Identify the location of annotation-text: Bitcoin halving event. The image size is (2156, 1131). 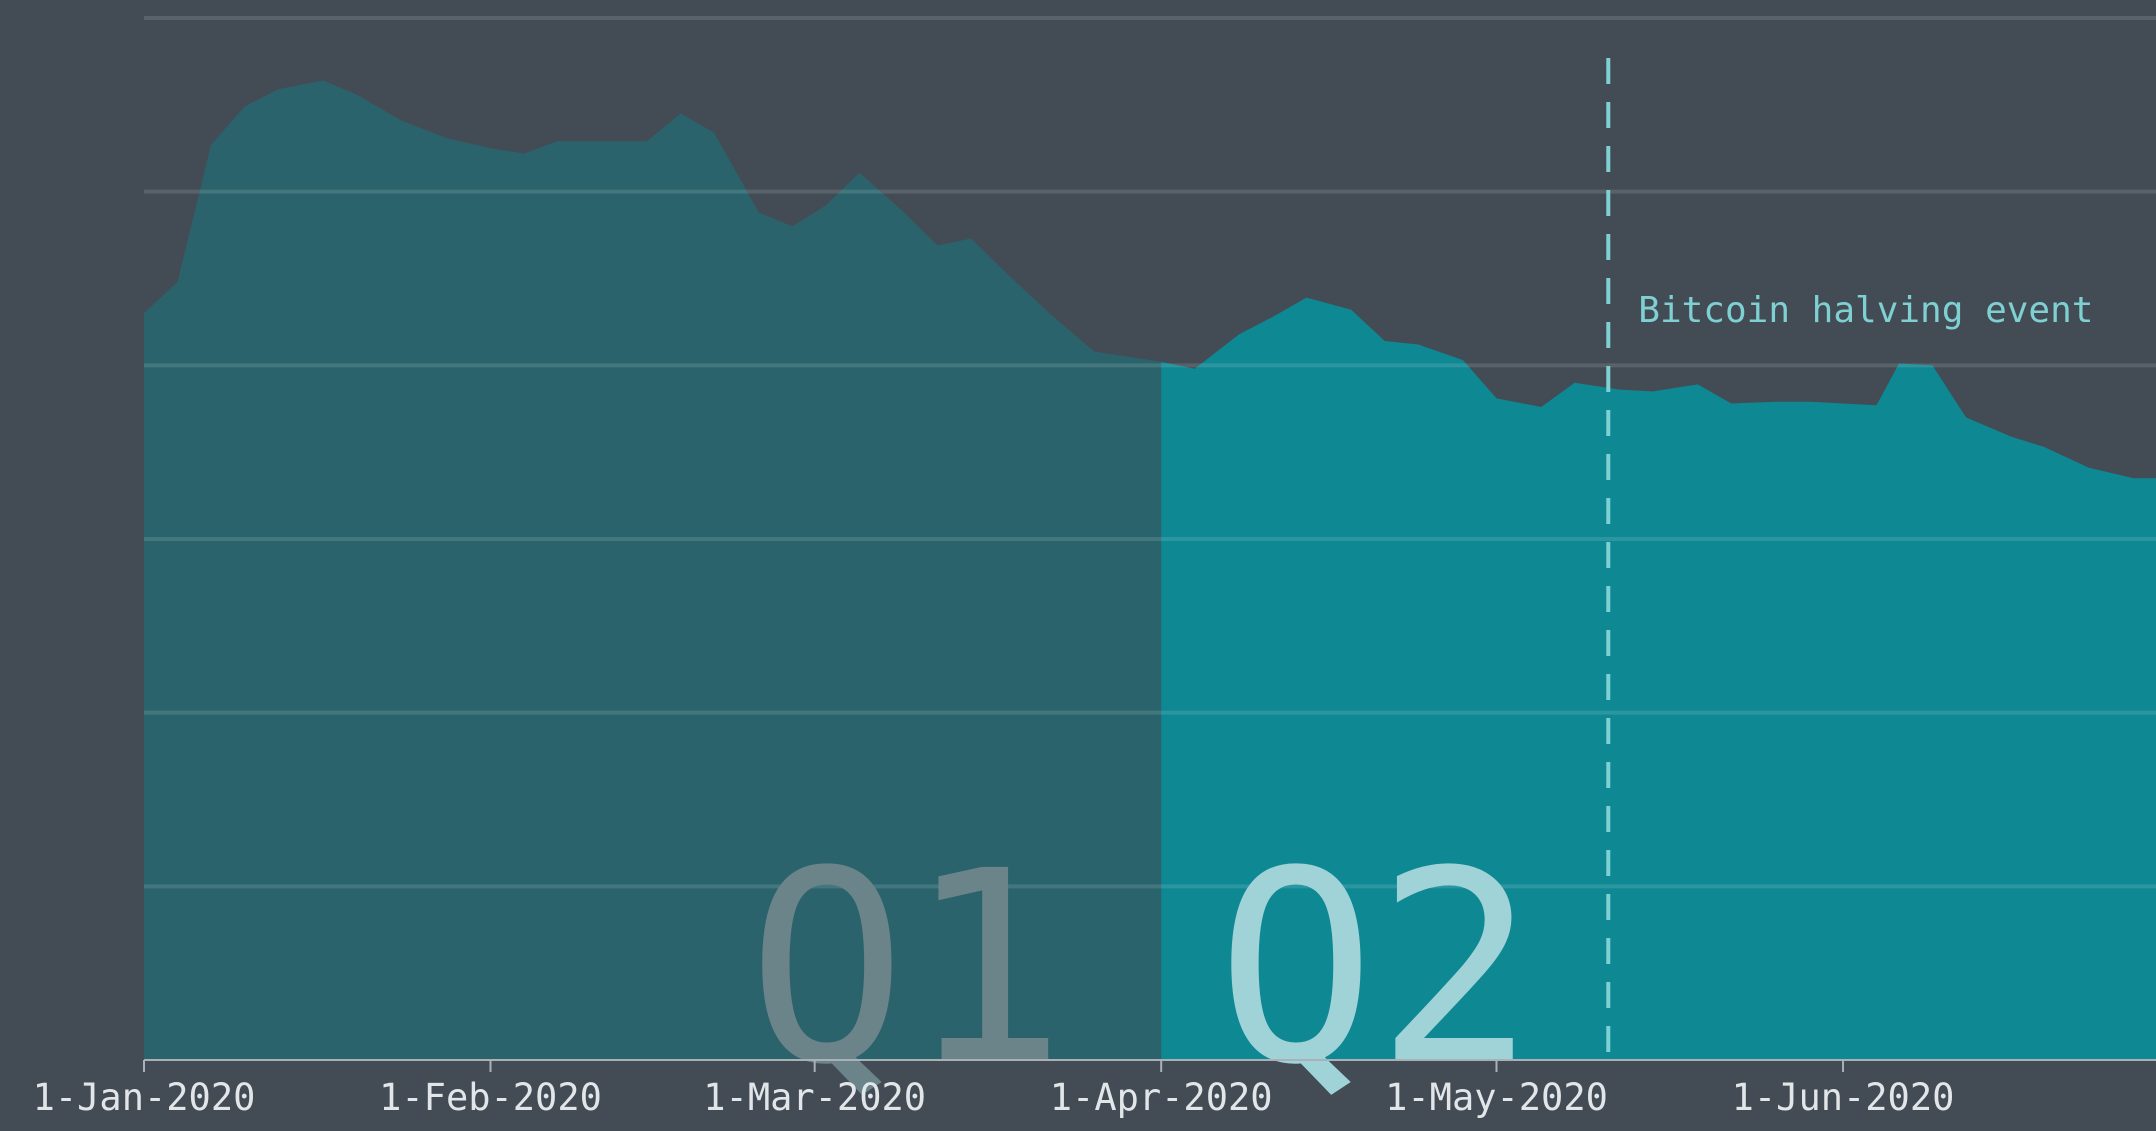
(1865, 310).